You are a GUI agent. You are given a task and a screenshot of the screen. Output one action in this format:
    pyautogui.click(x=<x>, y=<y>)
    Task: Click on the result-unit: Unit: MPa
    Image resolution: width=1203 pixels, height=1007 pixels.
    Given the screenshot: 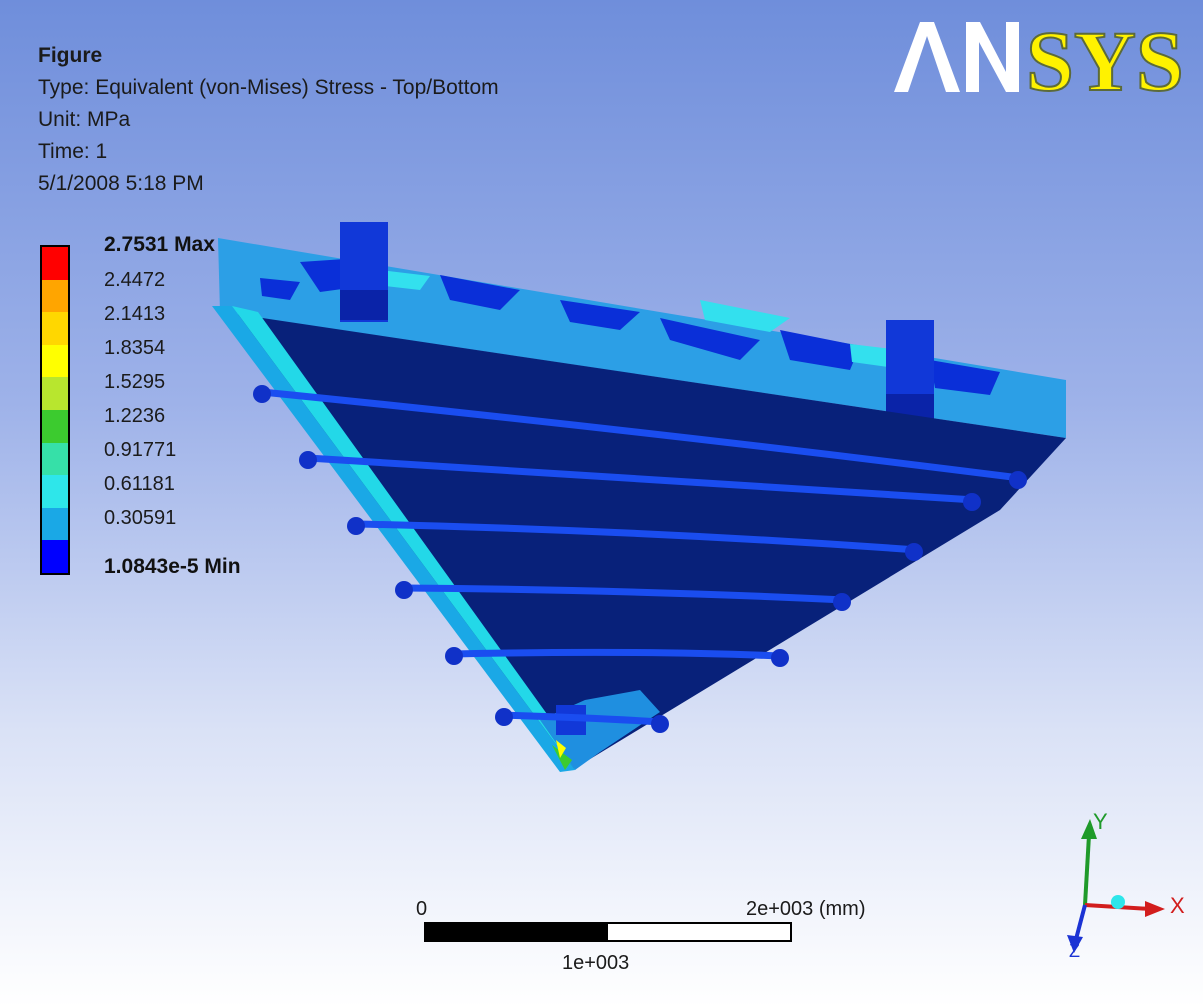 What is the action you would take?
    pyautogui.click(x=84, y=119)
    